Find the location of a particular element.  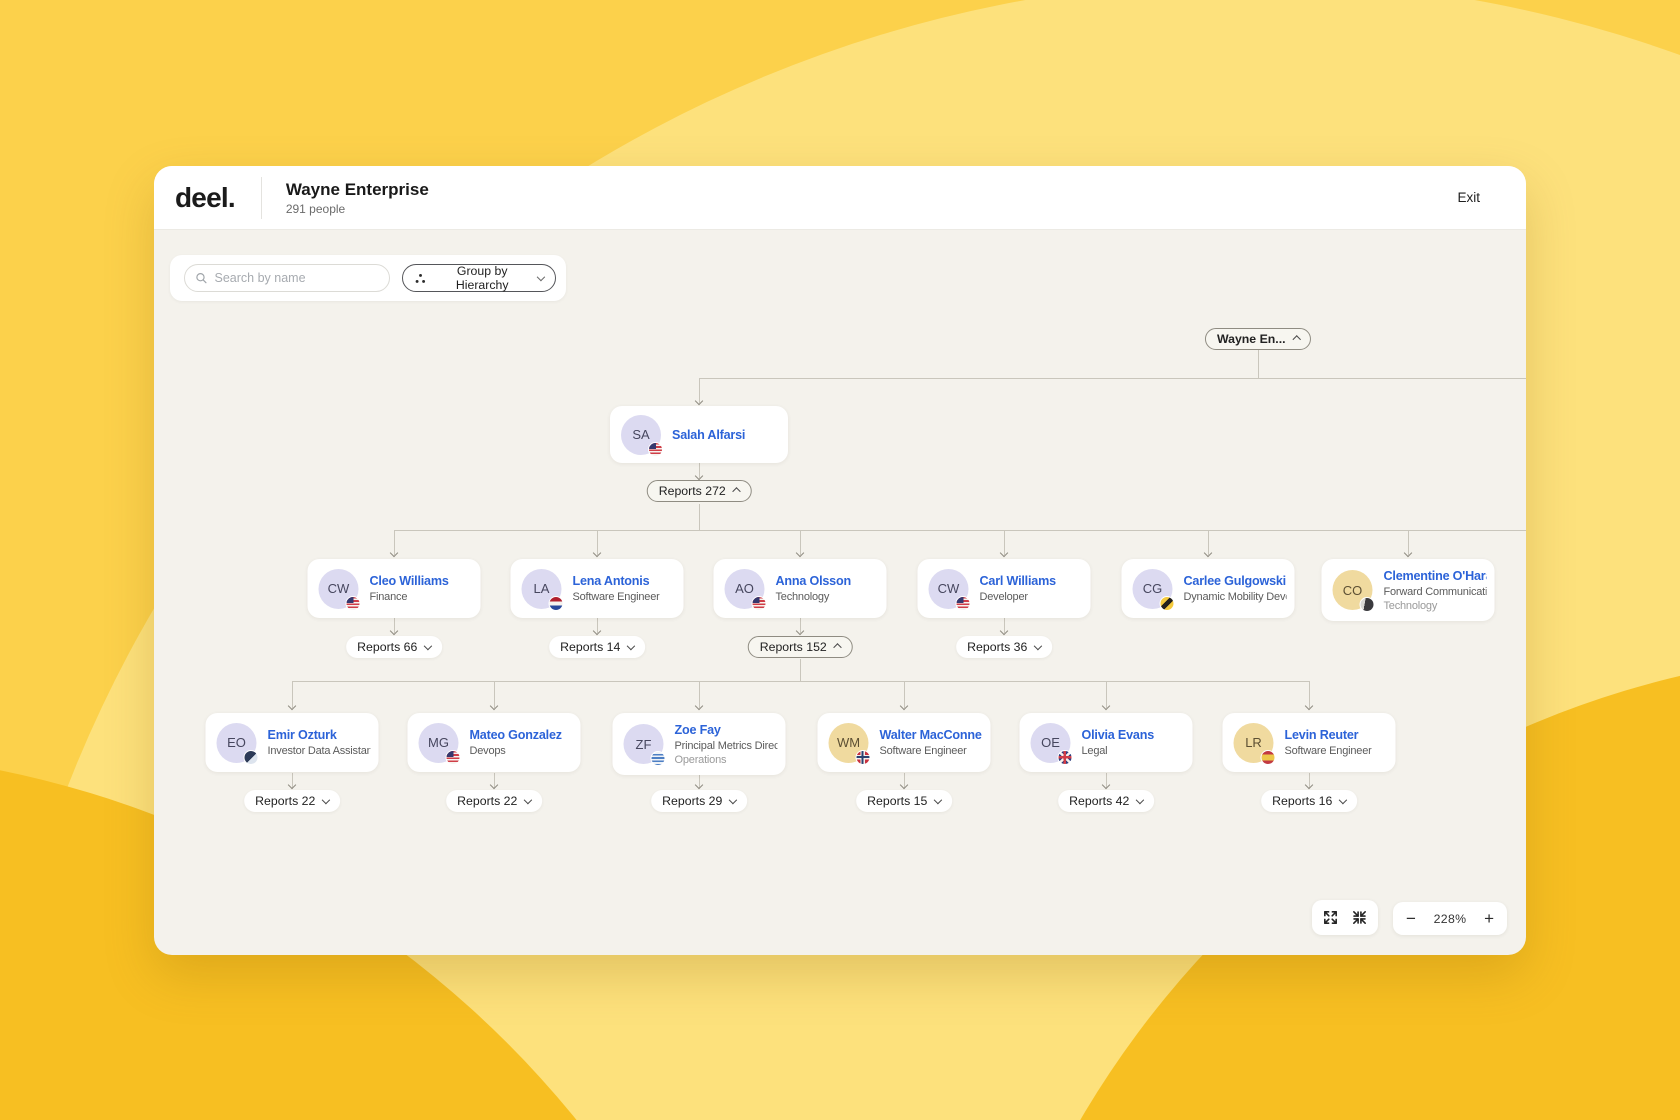

zoom-in-button: + is located at coordinates (1489, 918).